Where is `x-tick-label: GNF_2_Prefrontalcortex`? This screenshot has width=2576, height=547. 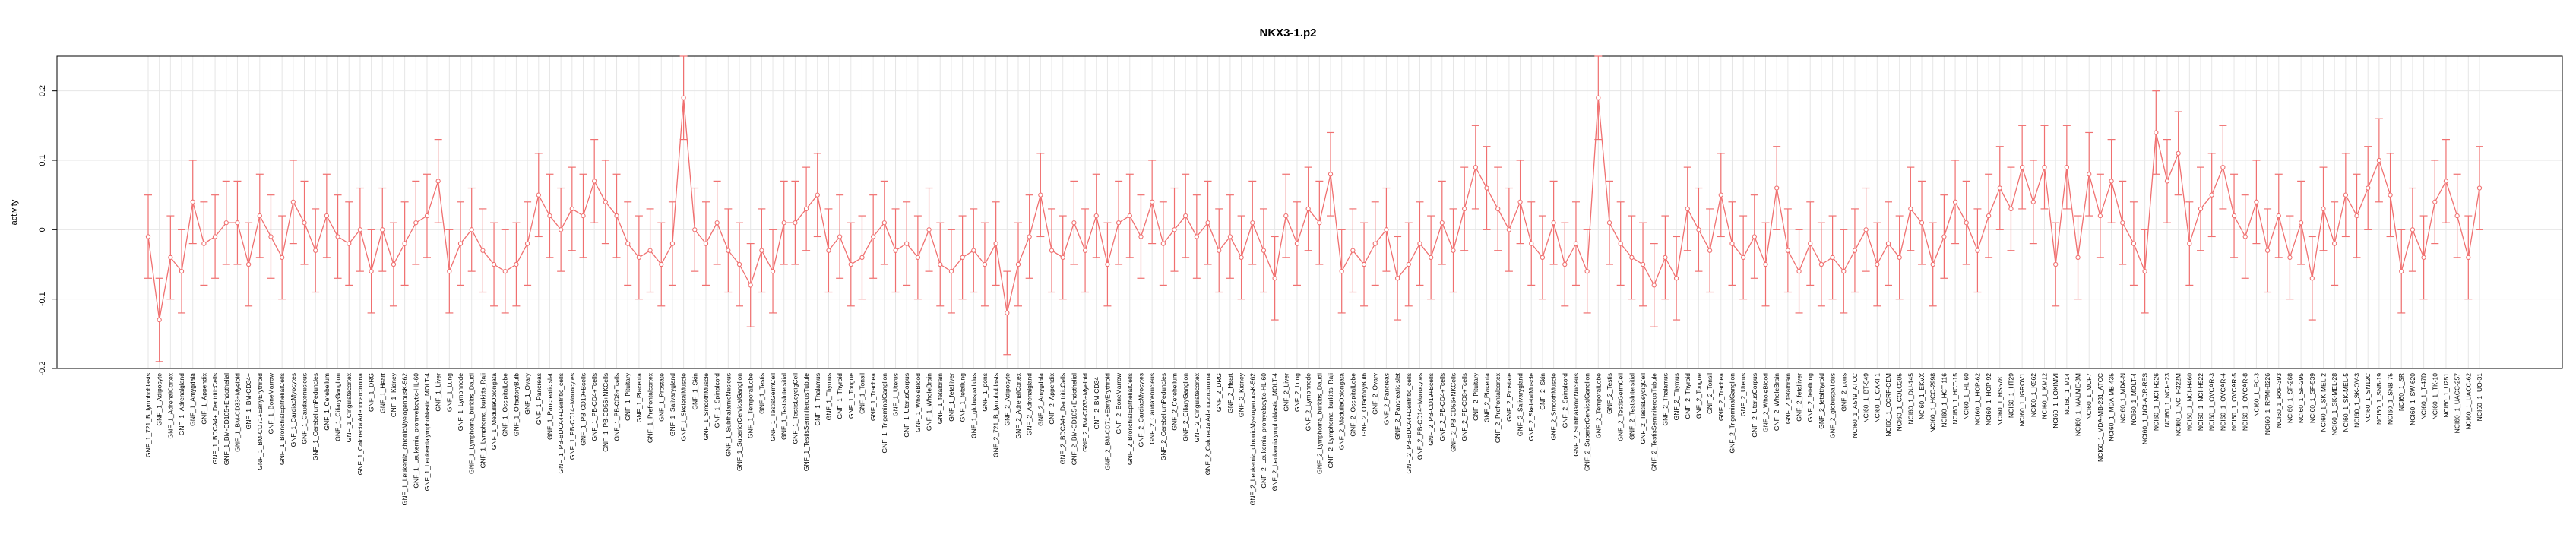 x-tick-label: GNF_2_Prefrontalcortex is located at coordinates (1498, 407).